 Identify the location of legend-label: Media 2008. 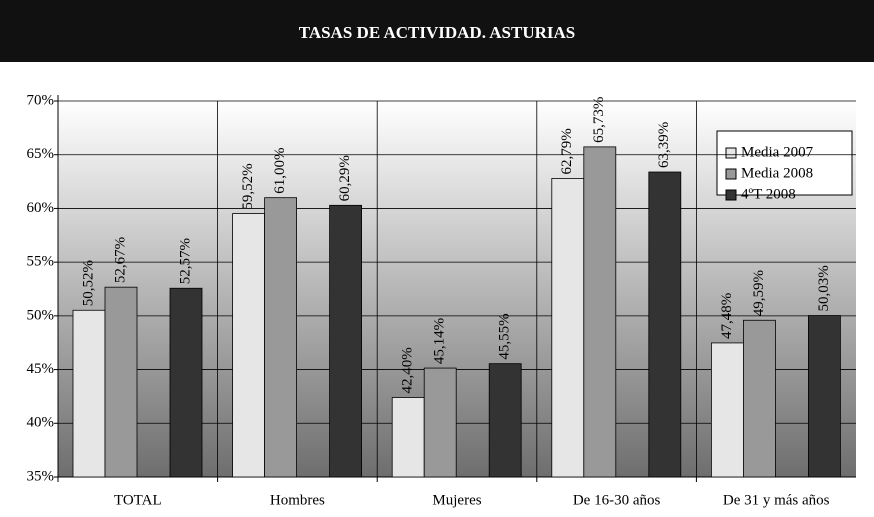
(777, 173).